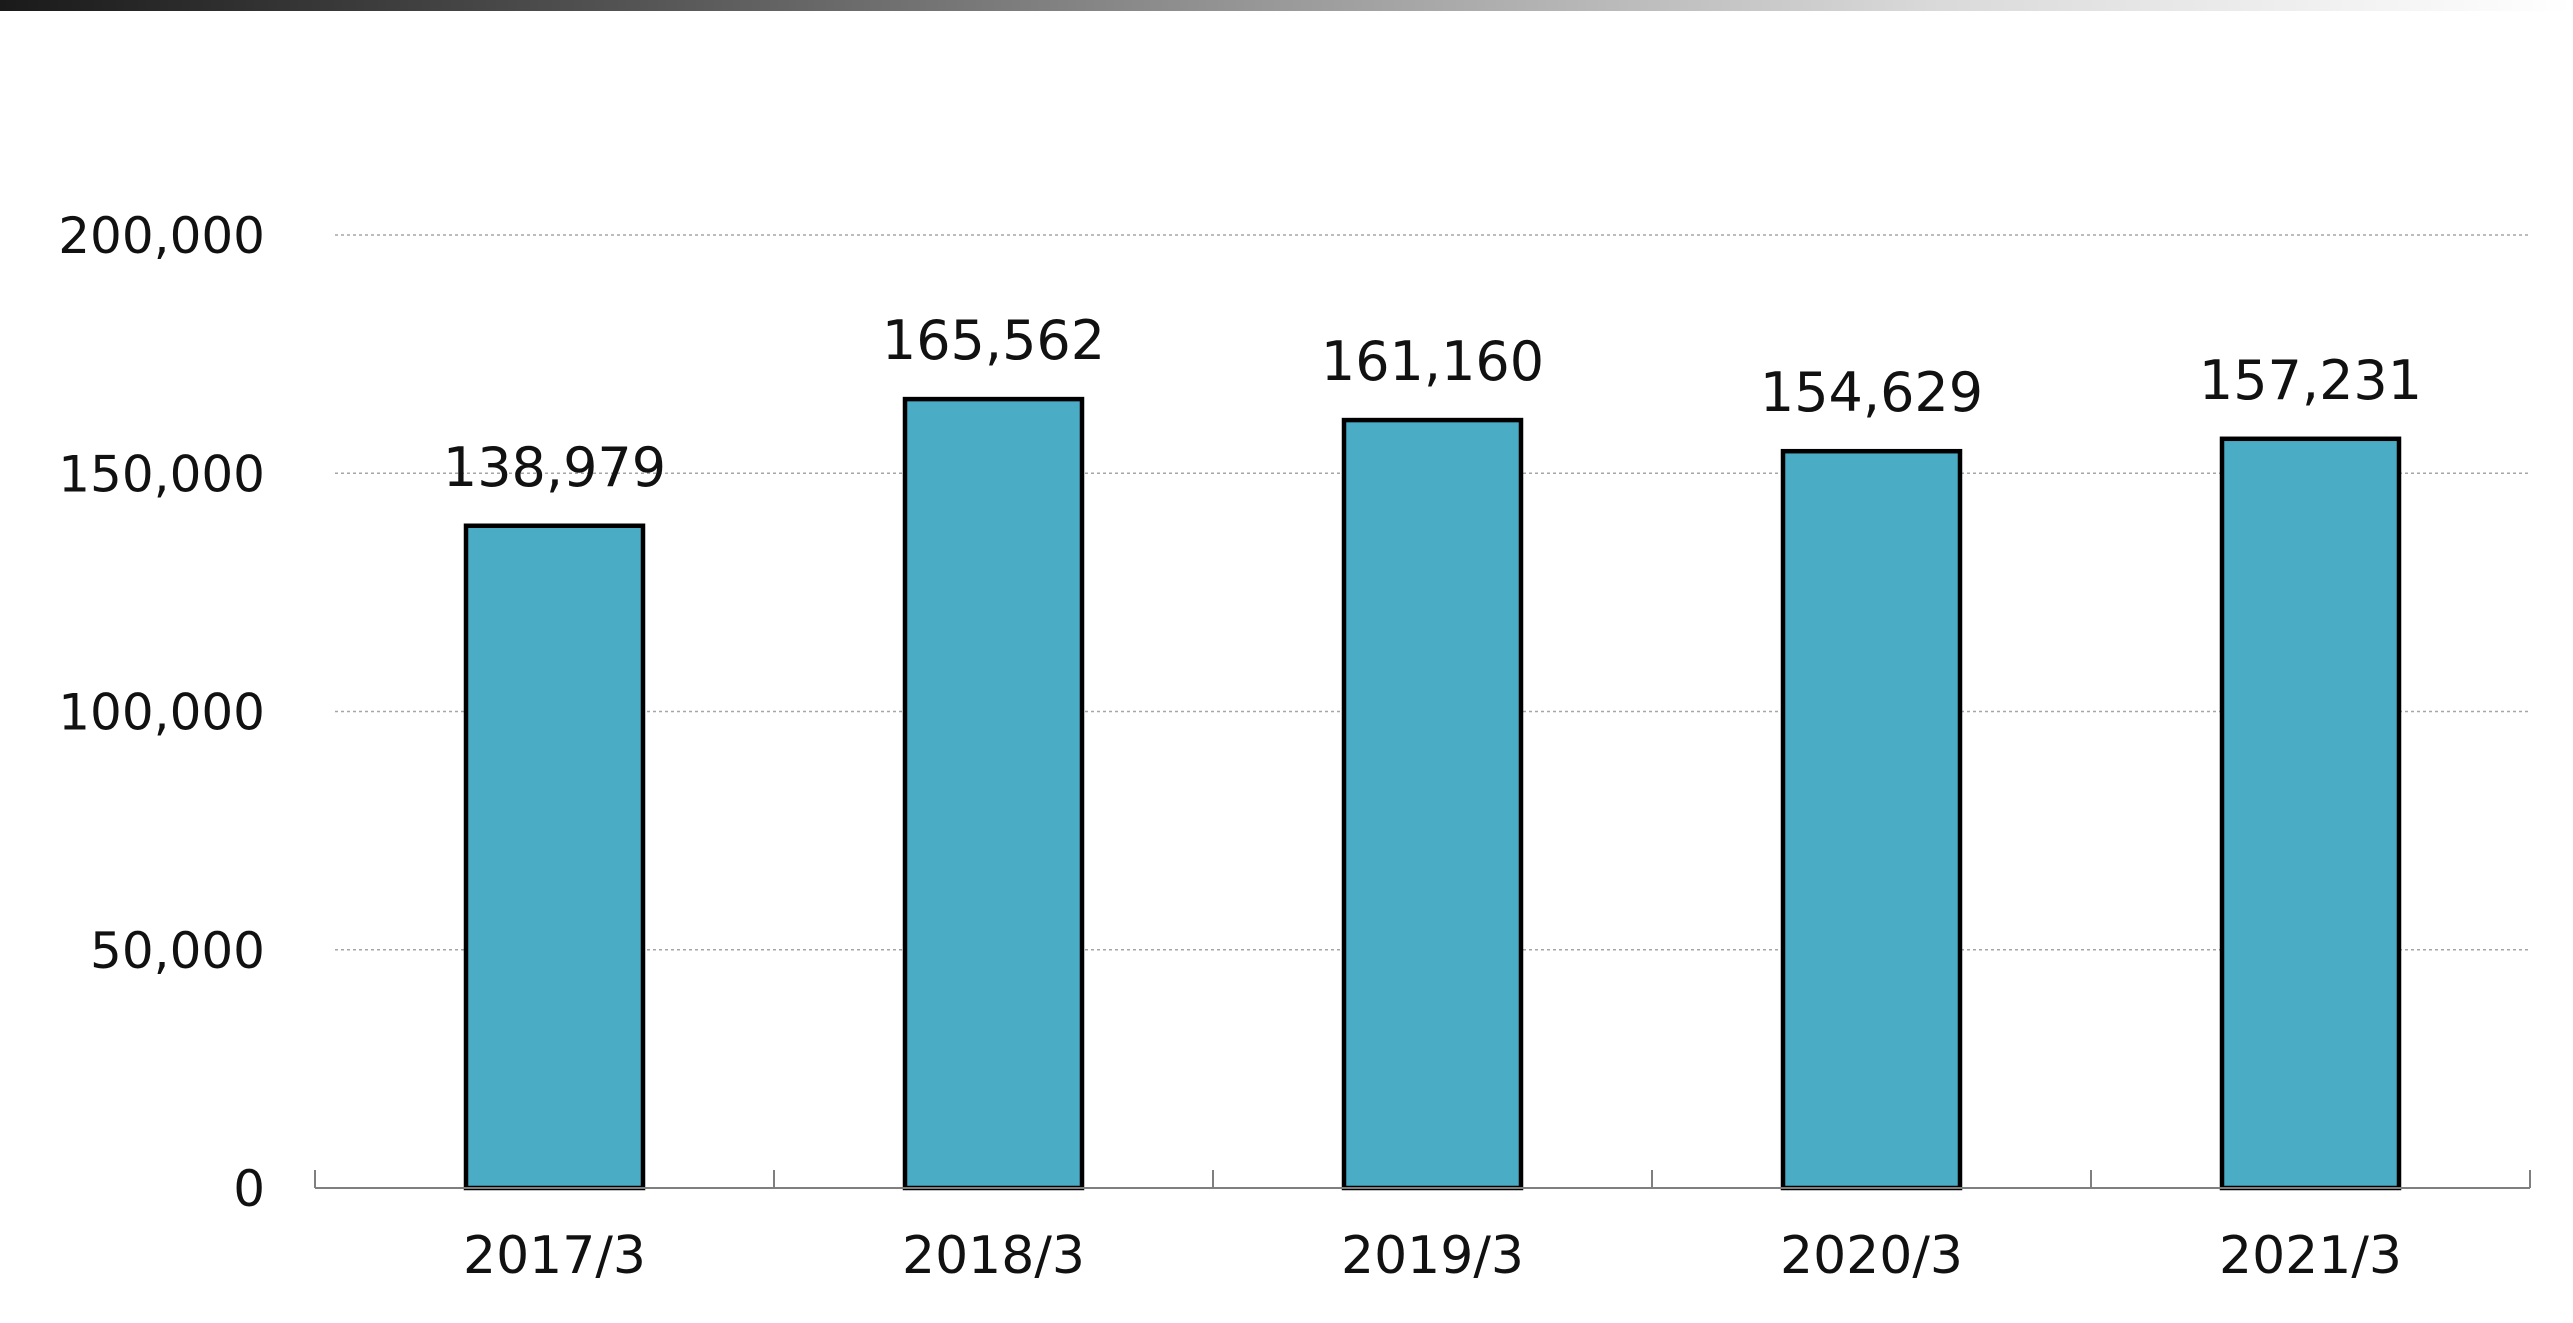 The height and width of the screenshot is (1323, 2573). What do you see at coordinates (2310, 380) in the screenshot?
I see `data-label: 157,231` at bounding box center [2310, 380].